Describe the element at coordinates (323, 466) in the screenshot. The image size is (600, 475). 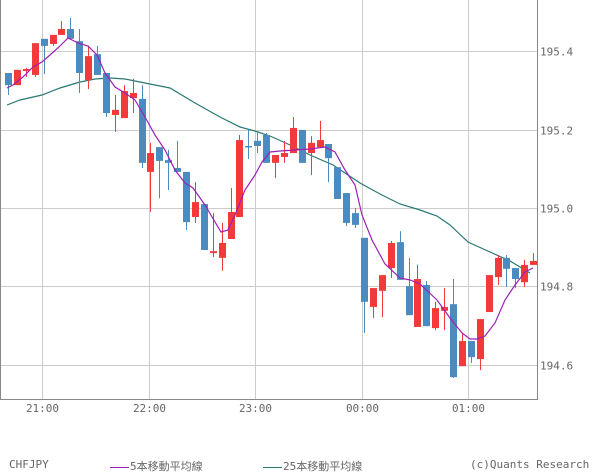
I see `legend-ma25-label: 25本移動平均線` at that location.